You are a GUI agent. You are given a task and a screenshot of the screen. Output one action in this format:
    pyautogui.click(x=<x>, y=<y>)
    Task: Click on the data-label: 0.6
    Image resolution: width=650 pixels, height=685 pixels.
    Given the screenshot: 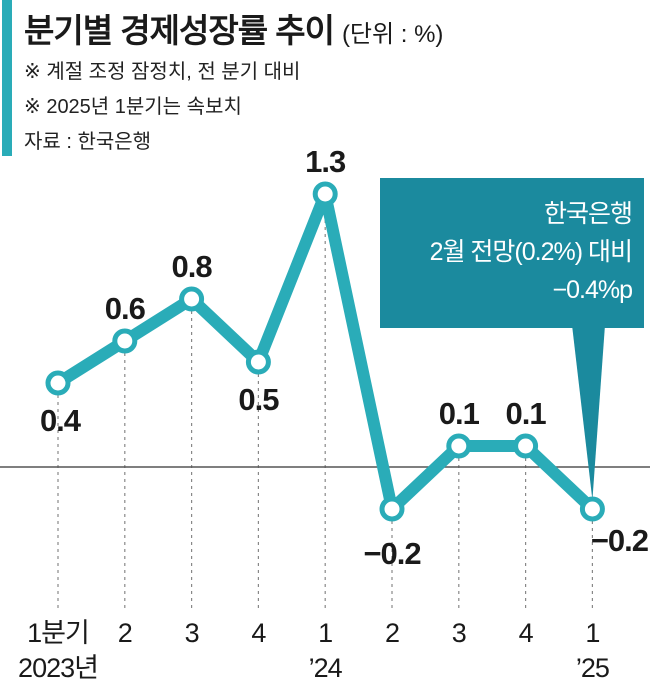 What is the action you would take?
    pyautogui.click(x=125, y=308)
    